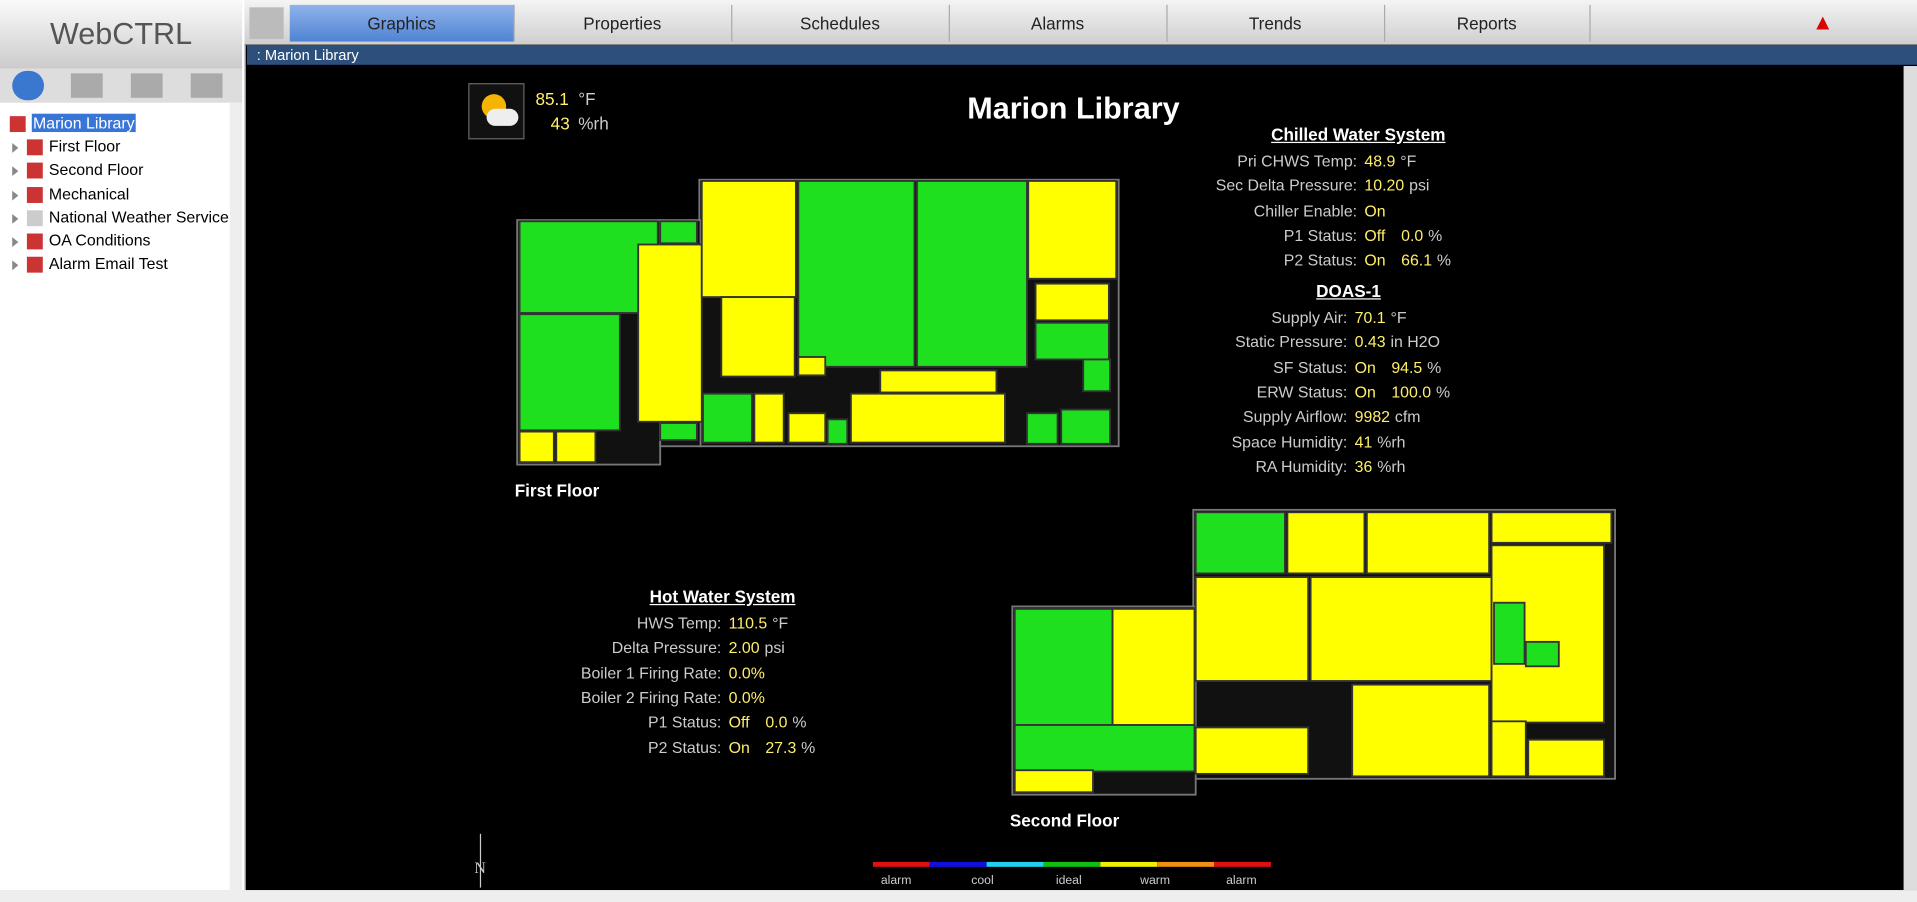  What do you see at coordinates (1398, 317) in the screenshot?
I see `point-unit: °F` at bounding box center [1398, 317].